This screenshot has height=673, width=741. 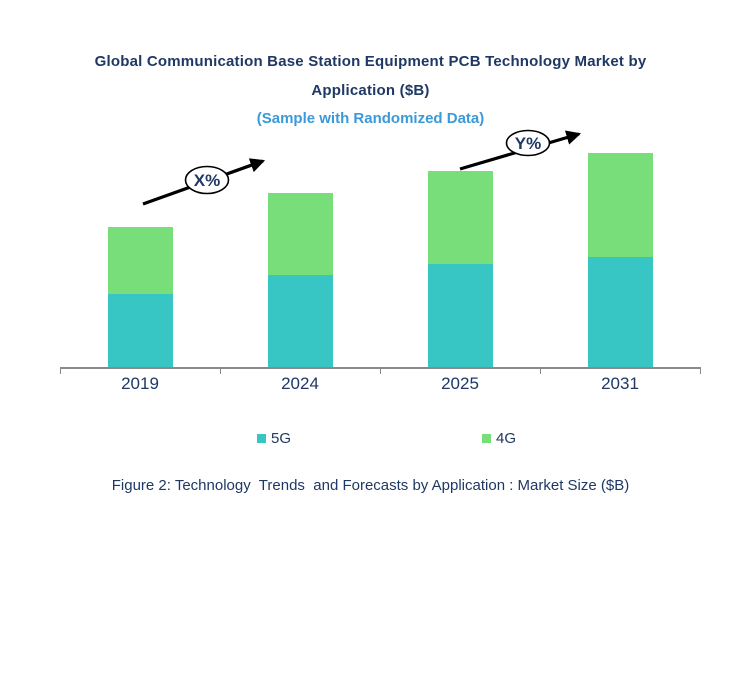 I want to click on legend-item-4g: 4G, so click(x=499, y=438).